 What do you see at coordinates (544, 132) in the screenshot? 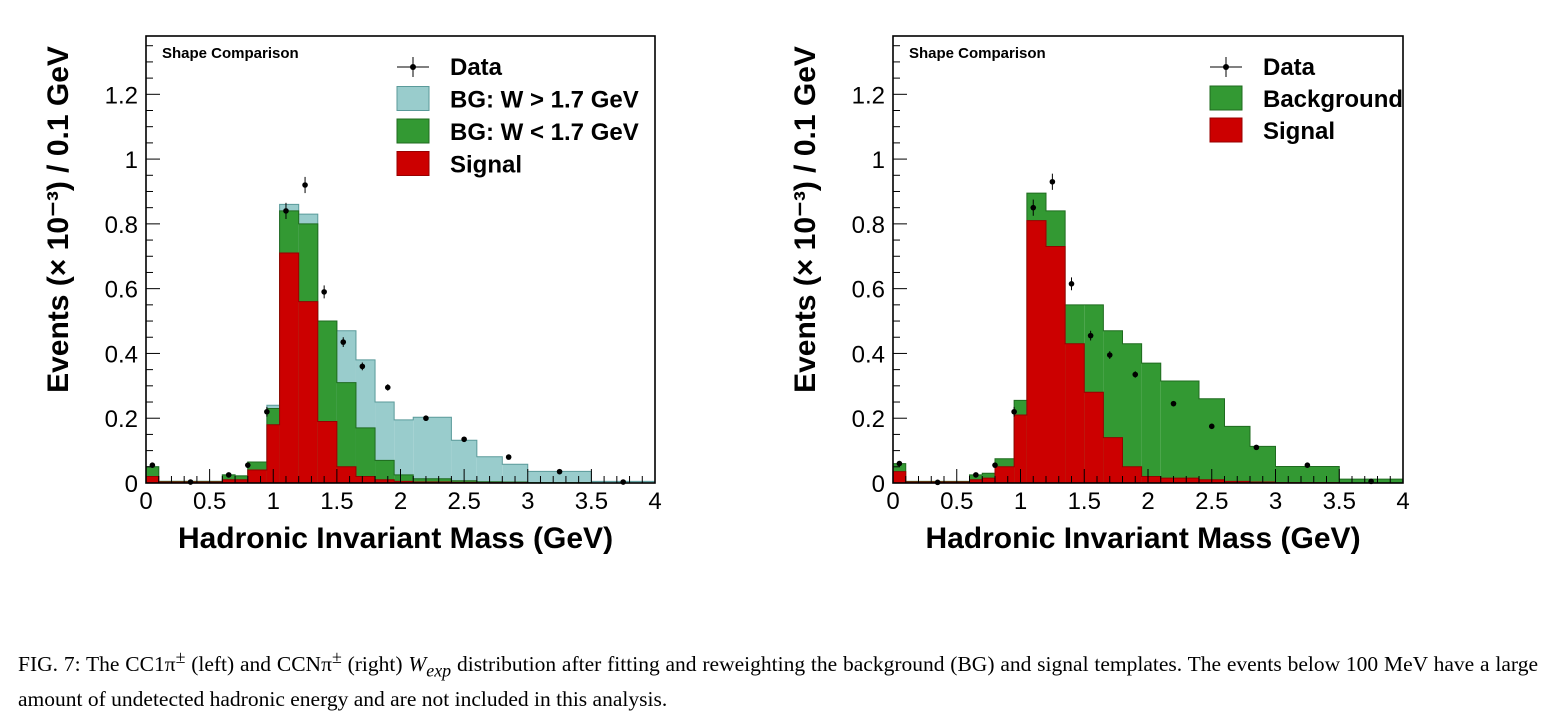
I see `legend-label: BG: W < 1.7 GeV` at bounding box center [544, 132].